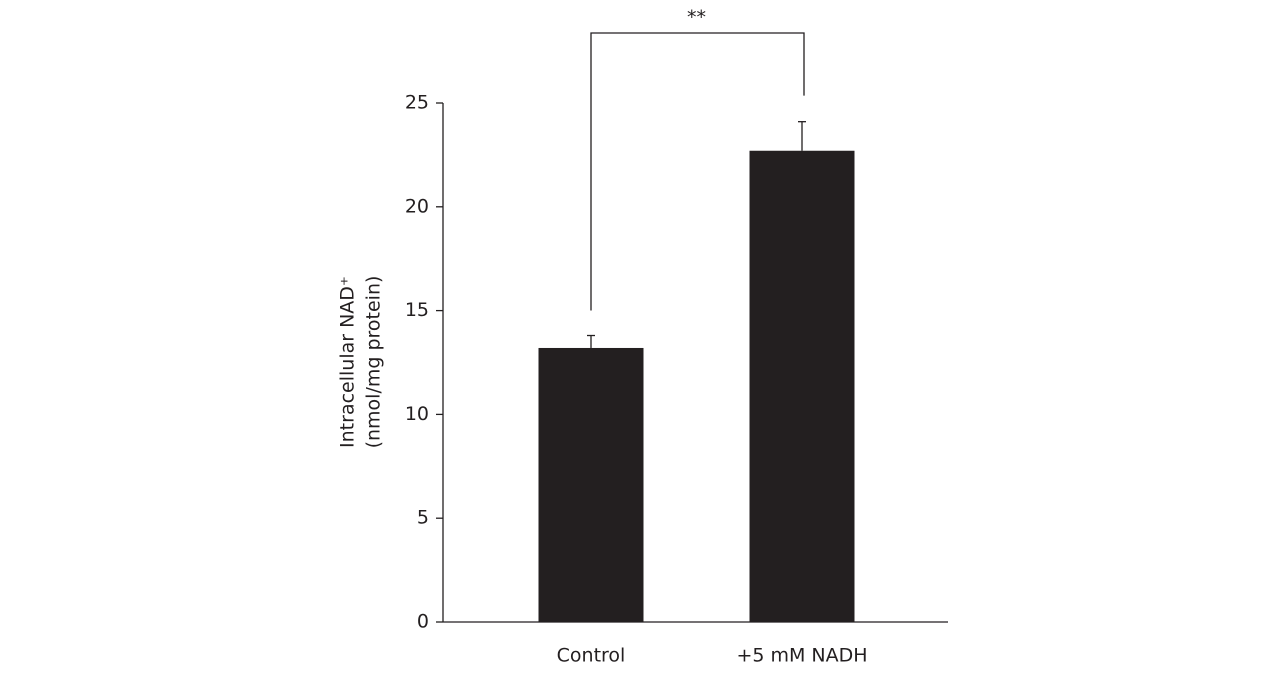  Describe the element at coordinates (696, 18) in the screenshot. I see `significance-label: **` at that location.